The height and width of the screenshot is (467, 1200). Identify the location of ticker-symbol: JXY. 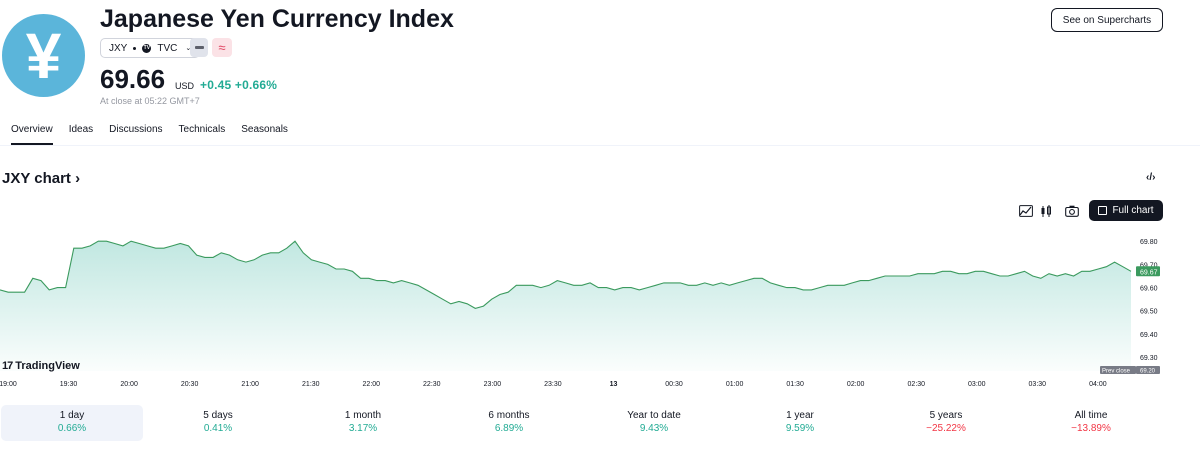
(118, 48).